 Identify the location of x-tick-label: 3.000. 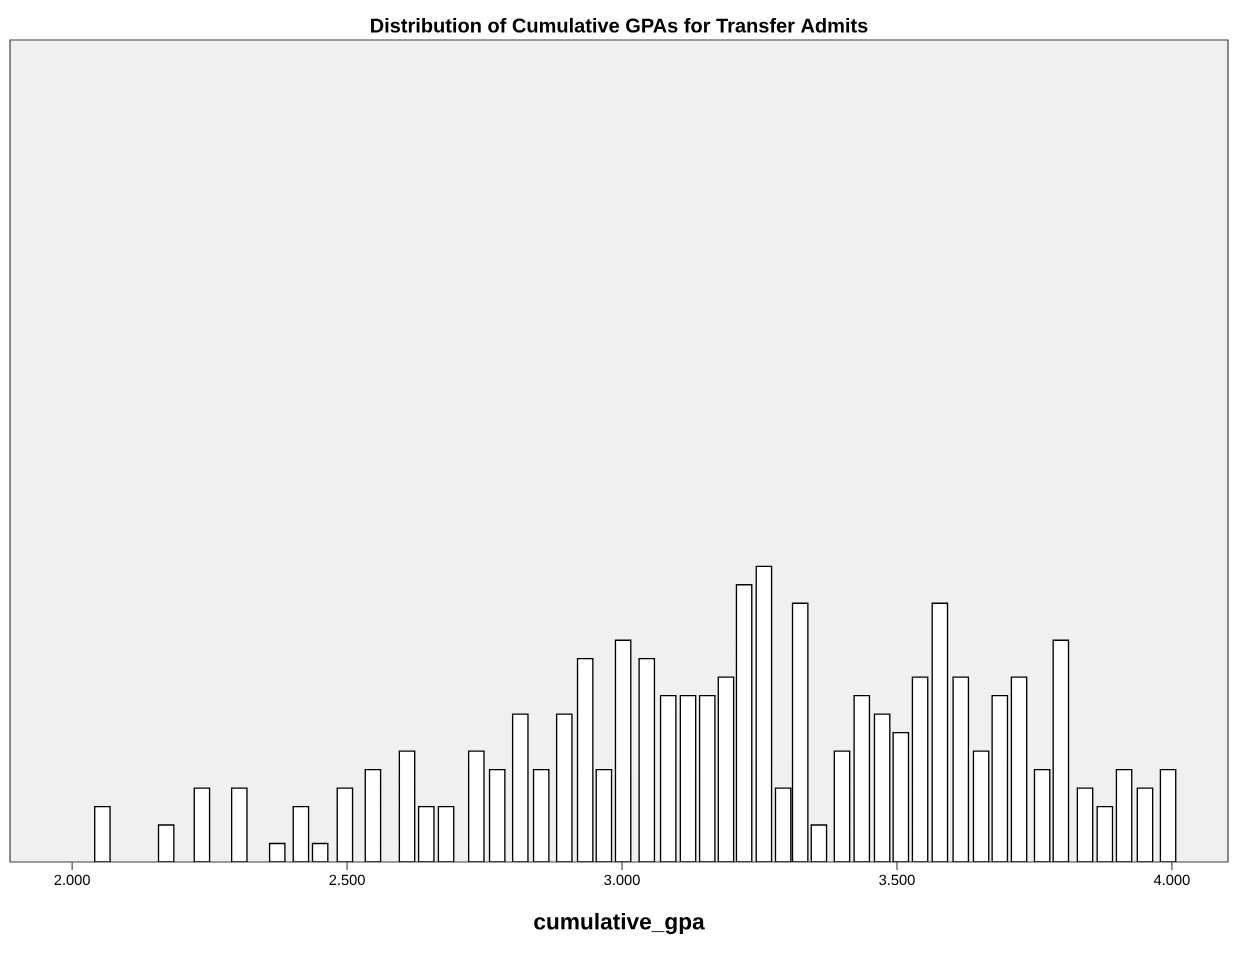
(622, 880).